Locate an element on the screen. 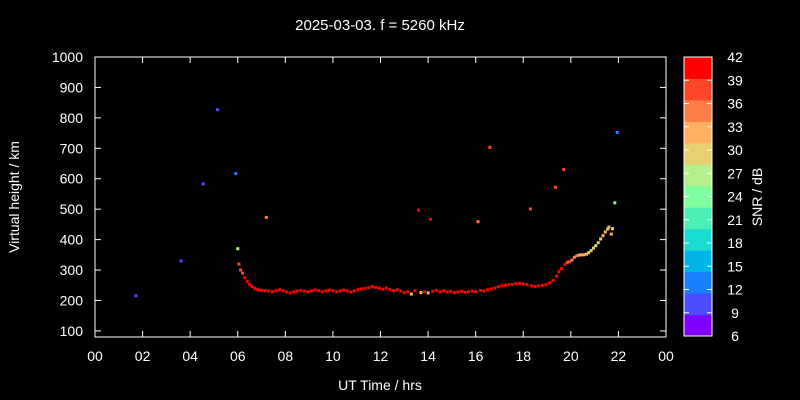 This screenshot has height=400, width=800. x-tick-label: 10 is located at coordinates (333, 356).